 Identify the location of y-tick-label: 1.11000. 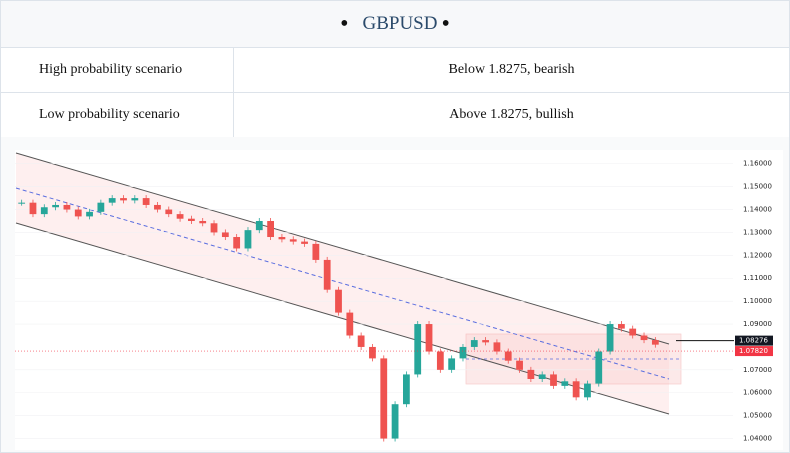
(757, 278).